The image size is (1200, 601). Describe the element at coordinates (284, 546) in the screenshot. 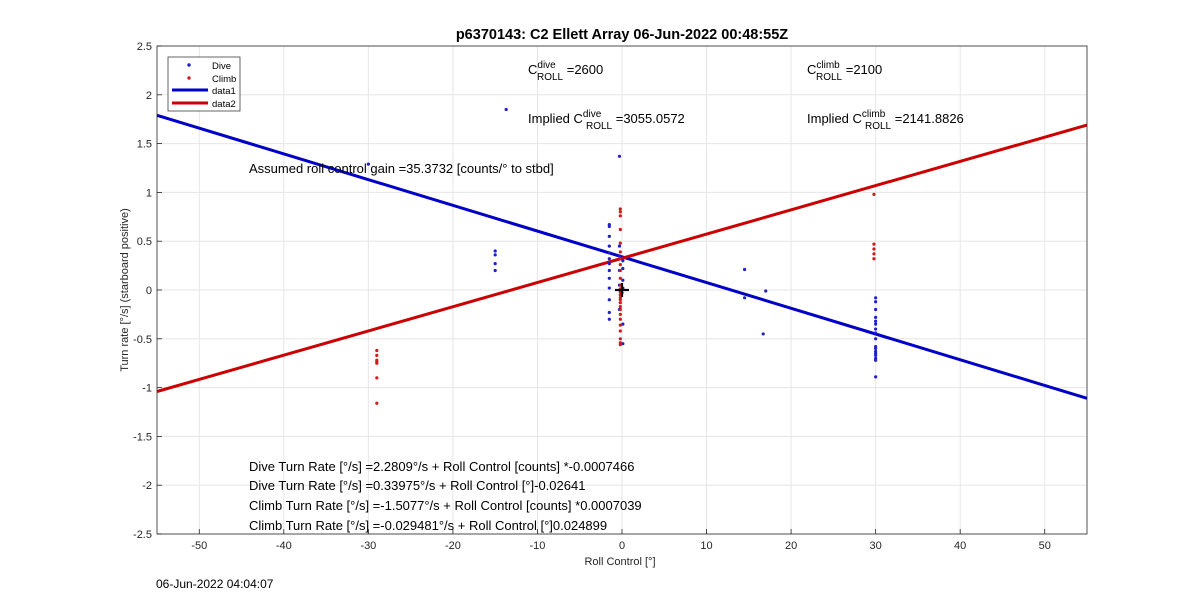

I see `x-tick-label: -40` at that location.